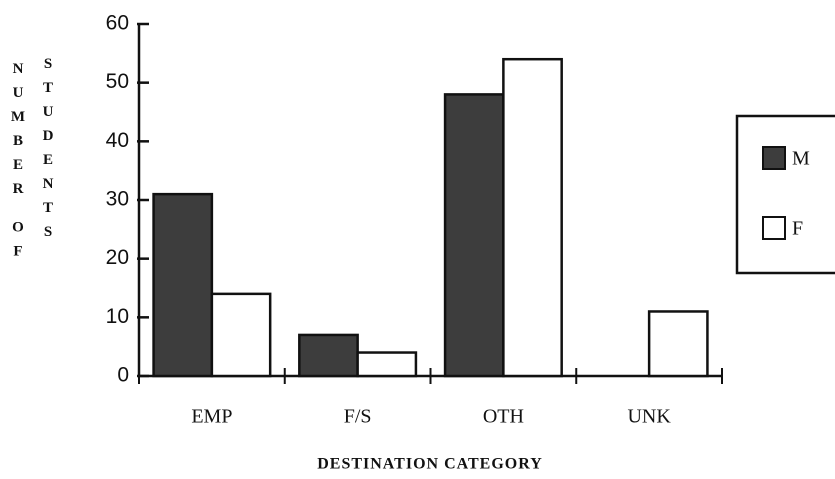 Image resolution: width=835 pixels, height=479 pixels. Describe the element at coordinates (785, 194) in the screenshot. I see `legend-box` at that location.